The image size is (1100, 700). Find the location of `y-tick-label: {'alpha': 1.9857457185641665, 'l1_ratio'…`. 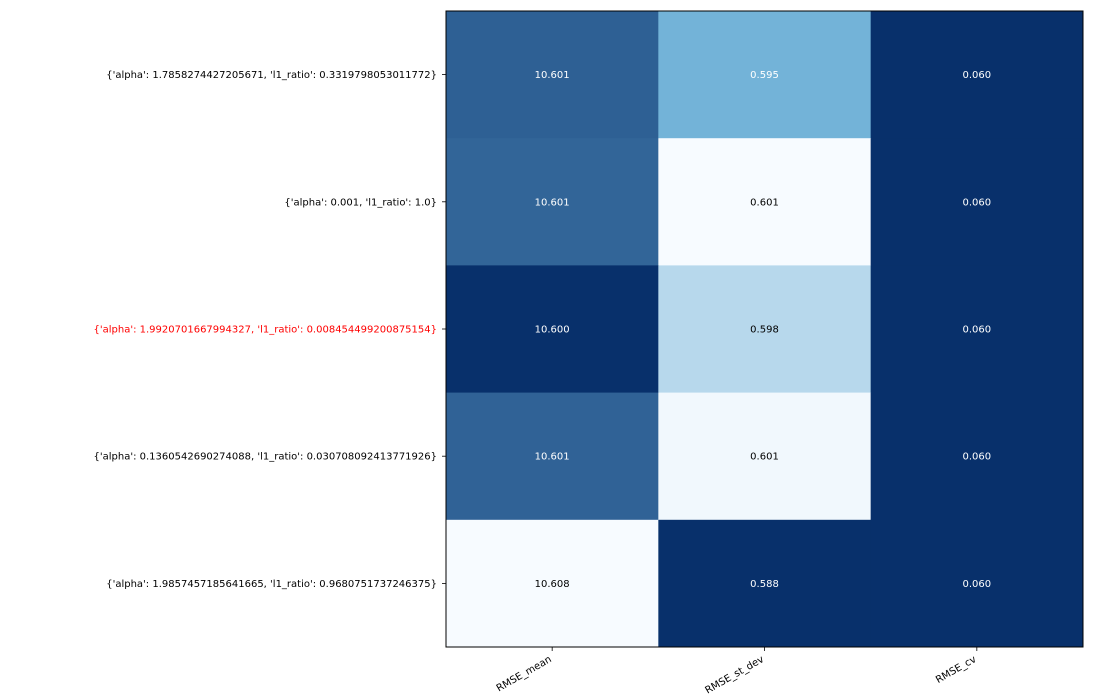

y-tick-label: {'alpha': 1.9857457185641665, 'l1_ratio'… is located at coordinates (271, 584).